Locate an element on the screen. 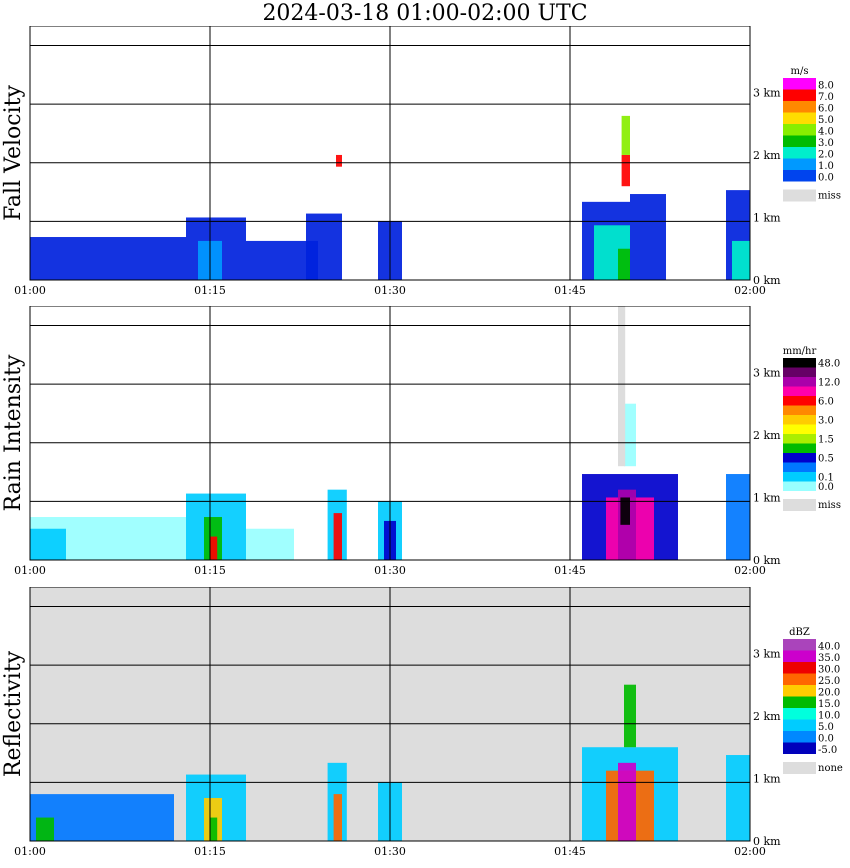 This screenshot has width=850, height=868. legend-label: 8.0 is located at coordinates (826, 86).